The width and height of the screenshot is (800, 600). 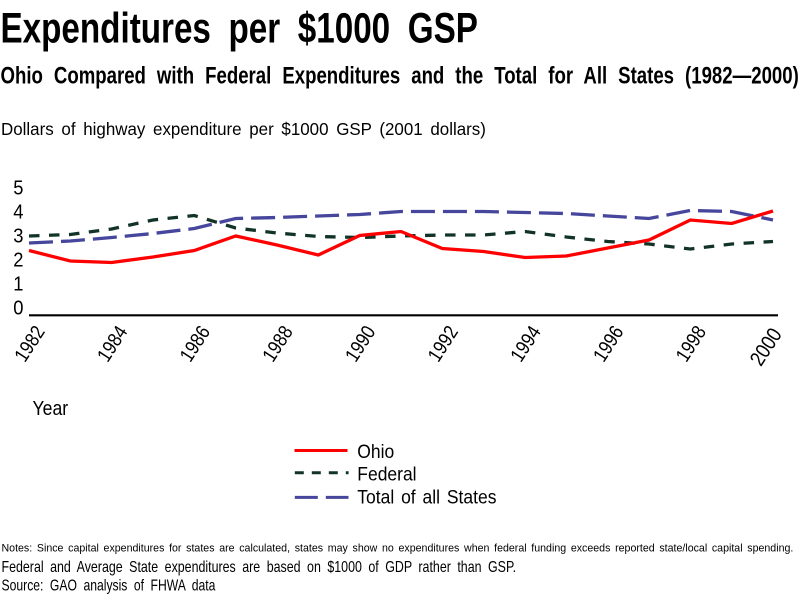 I want to click on svg-text: 0, so click(x=18, y=308).